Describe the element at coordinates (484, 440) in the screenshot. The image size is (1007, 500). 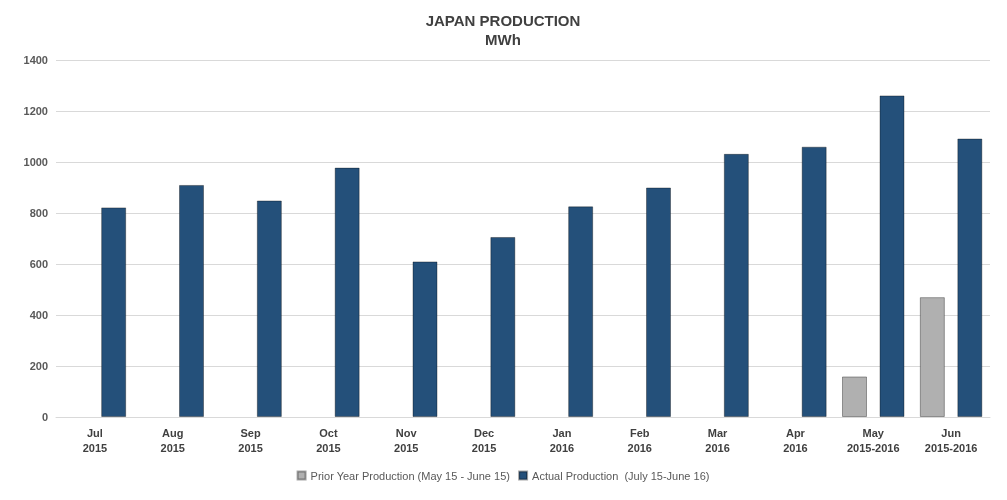
I see `x-tick-label: Dec 2015` at that location.